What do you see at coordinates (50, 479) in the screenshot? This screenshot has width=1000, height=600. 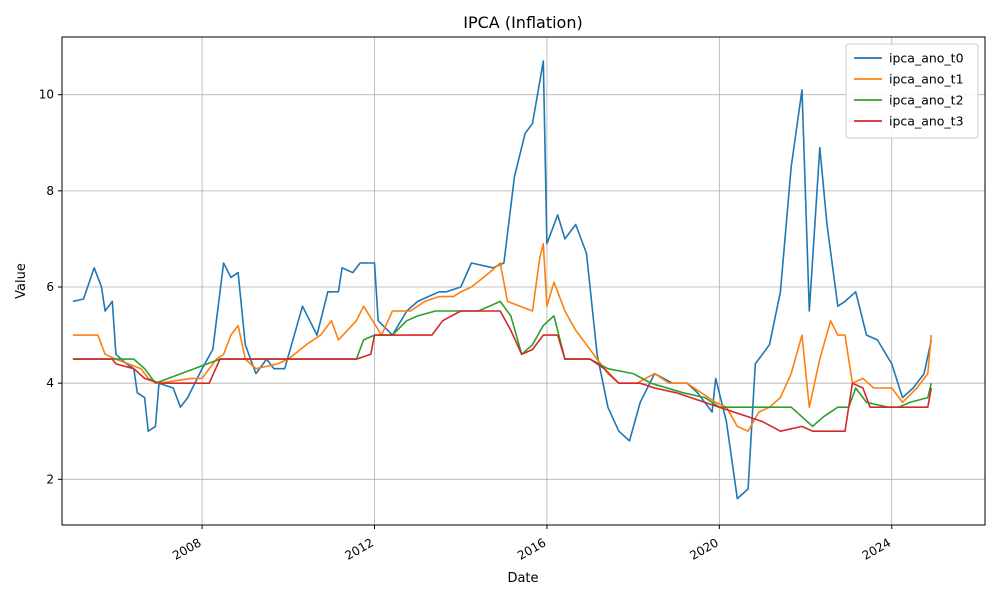 I see `y-tick-label: 2` at bounding box center [50, 479].